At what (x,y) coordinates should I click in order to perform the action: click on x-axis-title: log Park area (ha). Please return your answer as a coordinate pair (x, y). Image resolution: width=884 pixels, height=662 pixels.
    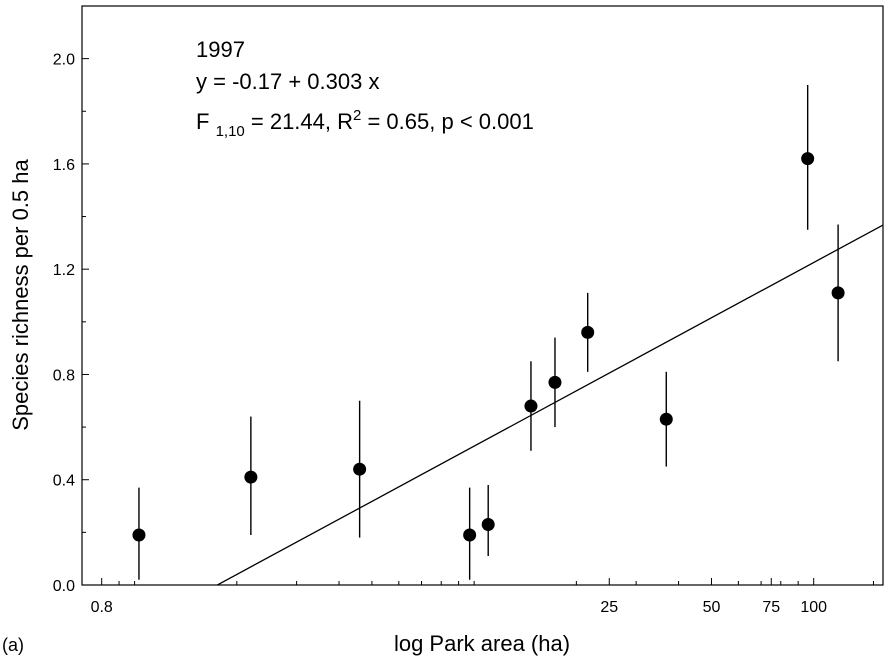
    Looking at the image, I should click on (482, 643).